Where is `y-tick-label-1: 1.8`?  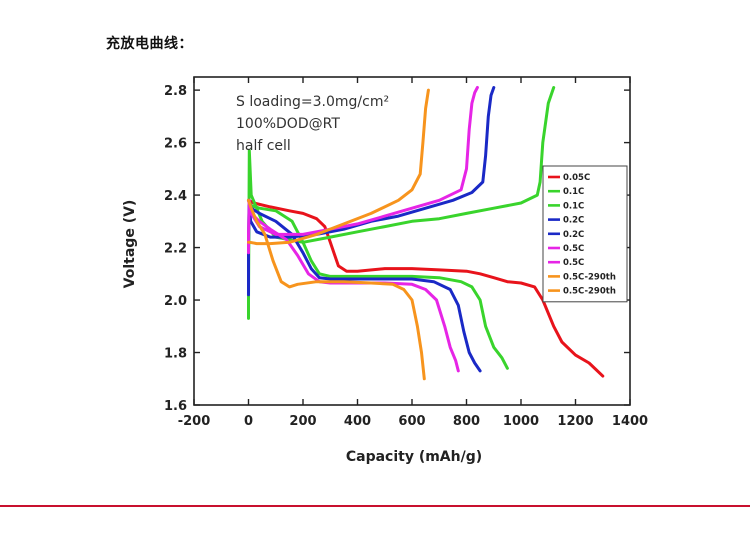
y-tick-label-1: 1.8 is located at coordinates (175, 354).